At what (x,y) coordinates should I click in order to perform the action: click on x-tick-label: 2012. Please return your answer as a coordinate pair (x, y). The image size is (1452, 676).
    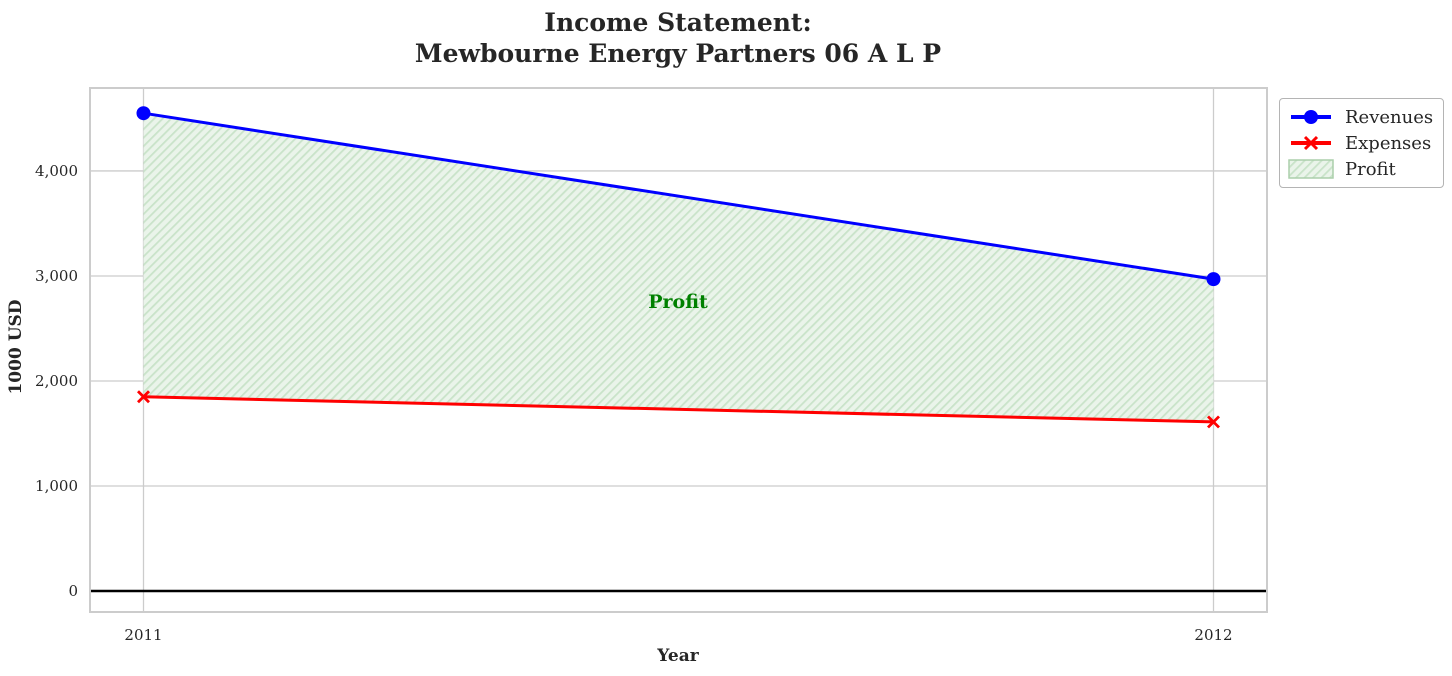
    Looking at the image, I should click on (1213, 635).